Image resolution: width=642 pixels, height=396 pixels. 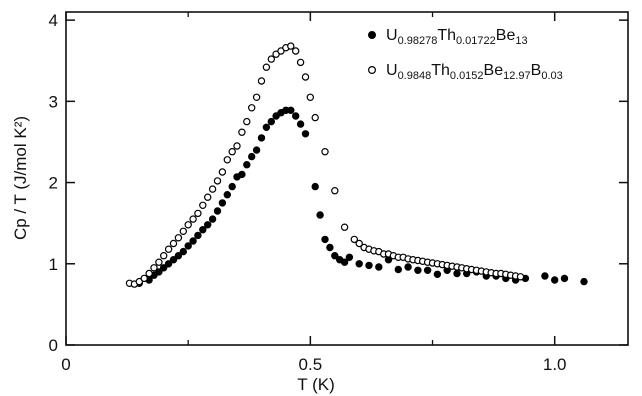 I want to click on y-tick-label: 0, so click(x=53, y=345).